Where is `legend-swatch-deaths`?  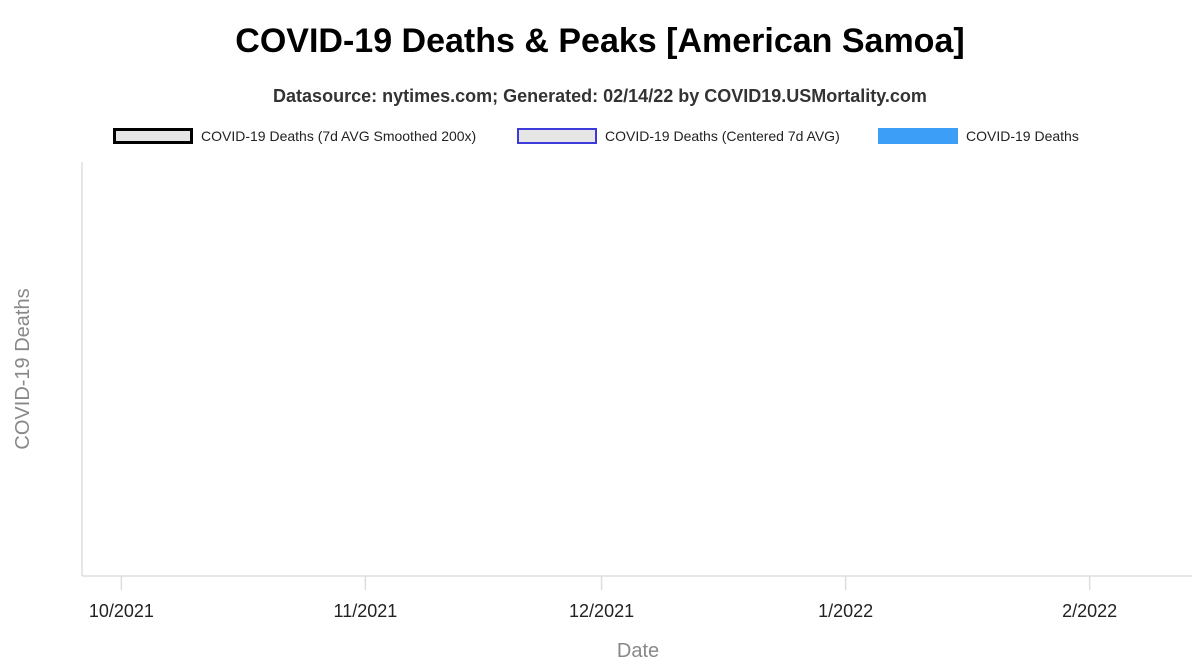 legend-swatch-deaths is located at coordinates (918, 136).